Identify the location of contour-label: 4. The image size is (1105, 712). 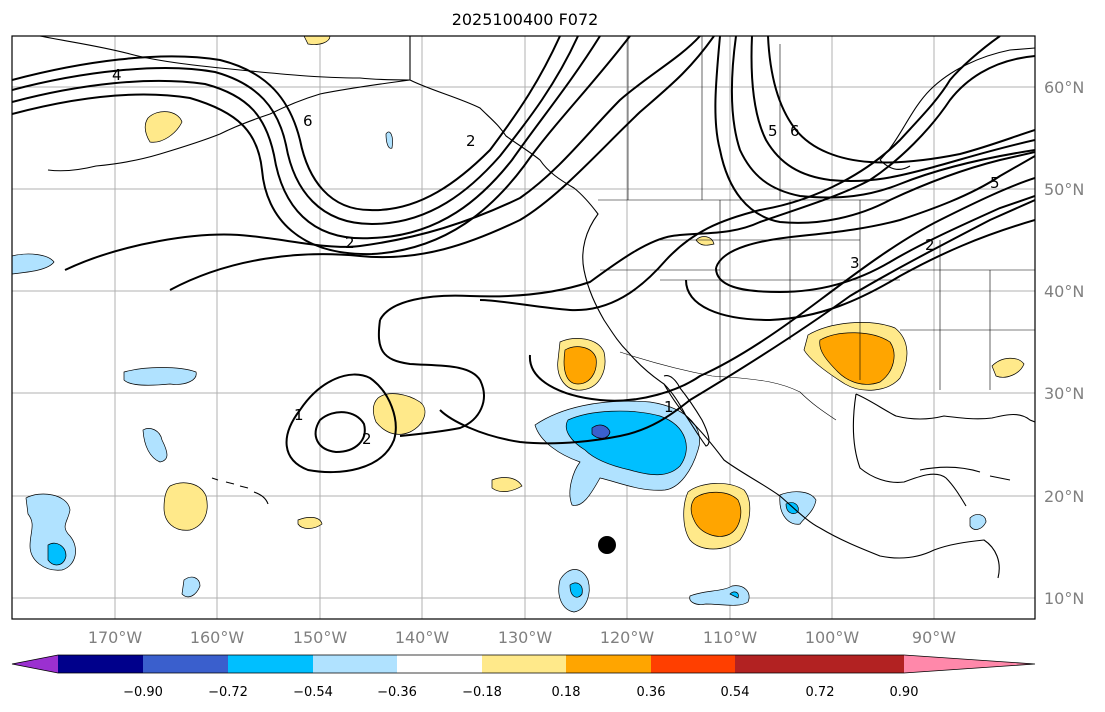
(117, 75).